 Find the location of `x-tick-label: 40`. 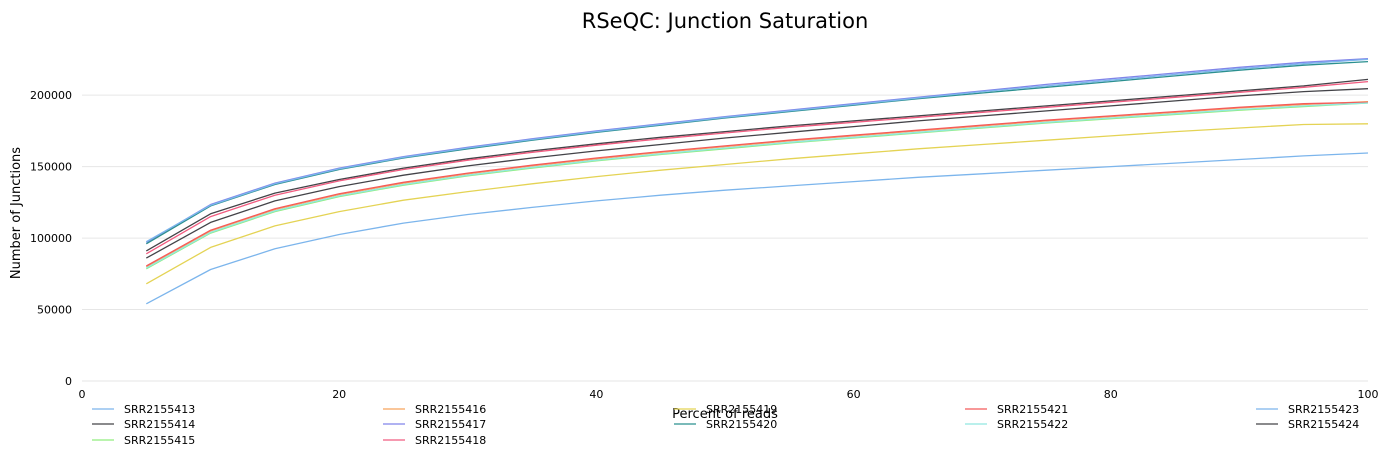

x-tick-label: 40 is located at coordinates (596, 394).